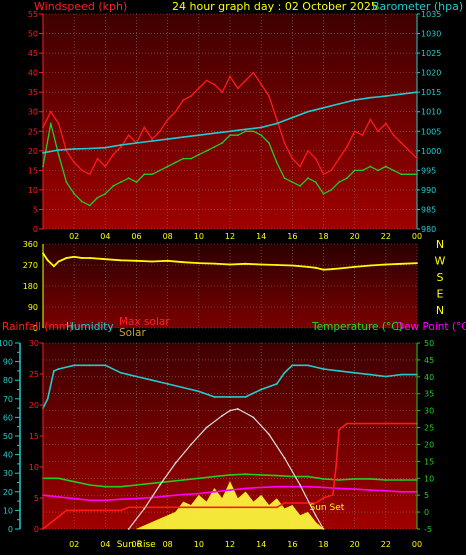  What do you see at coordinates (33, 131) in the screenshot?
I see `wind-tick-label: 25` at bounding box center [33, 131].